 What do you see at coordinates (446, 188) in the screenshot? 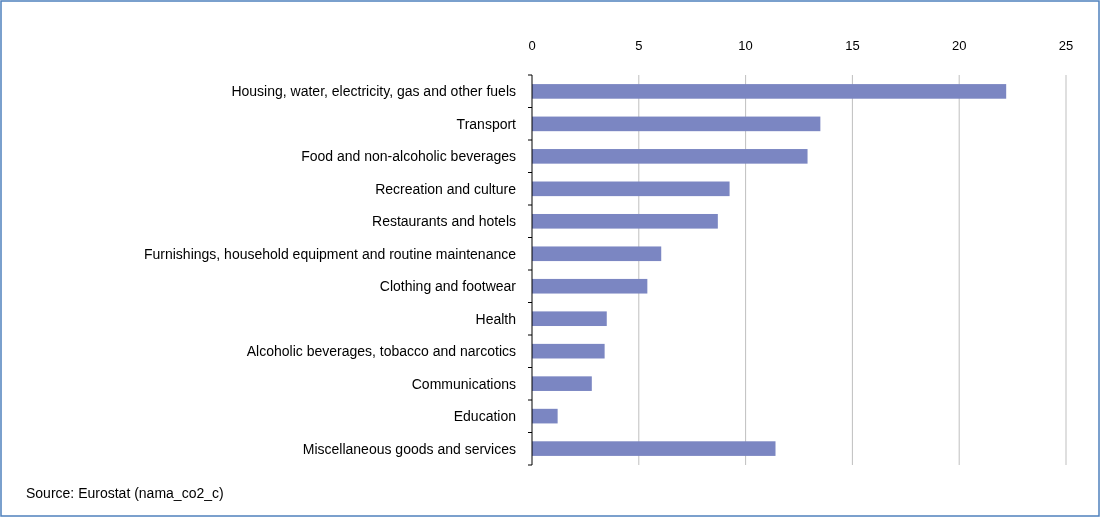
I see `y-tick-label: Recreation and culture` at bounding box center [446, 188].